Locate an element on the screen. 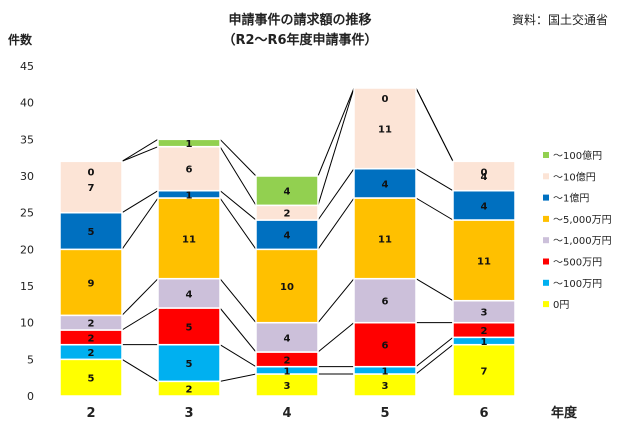 The height and width of the screenshot is (434, 640). x-tick-label: 4 is located at coordinates (286, 413).